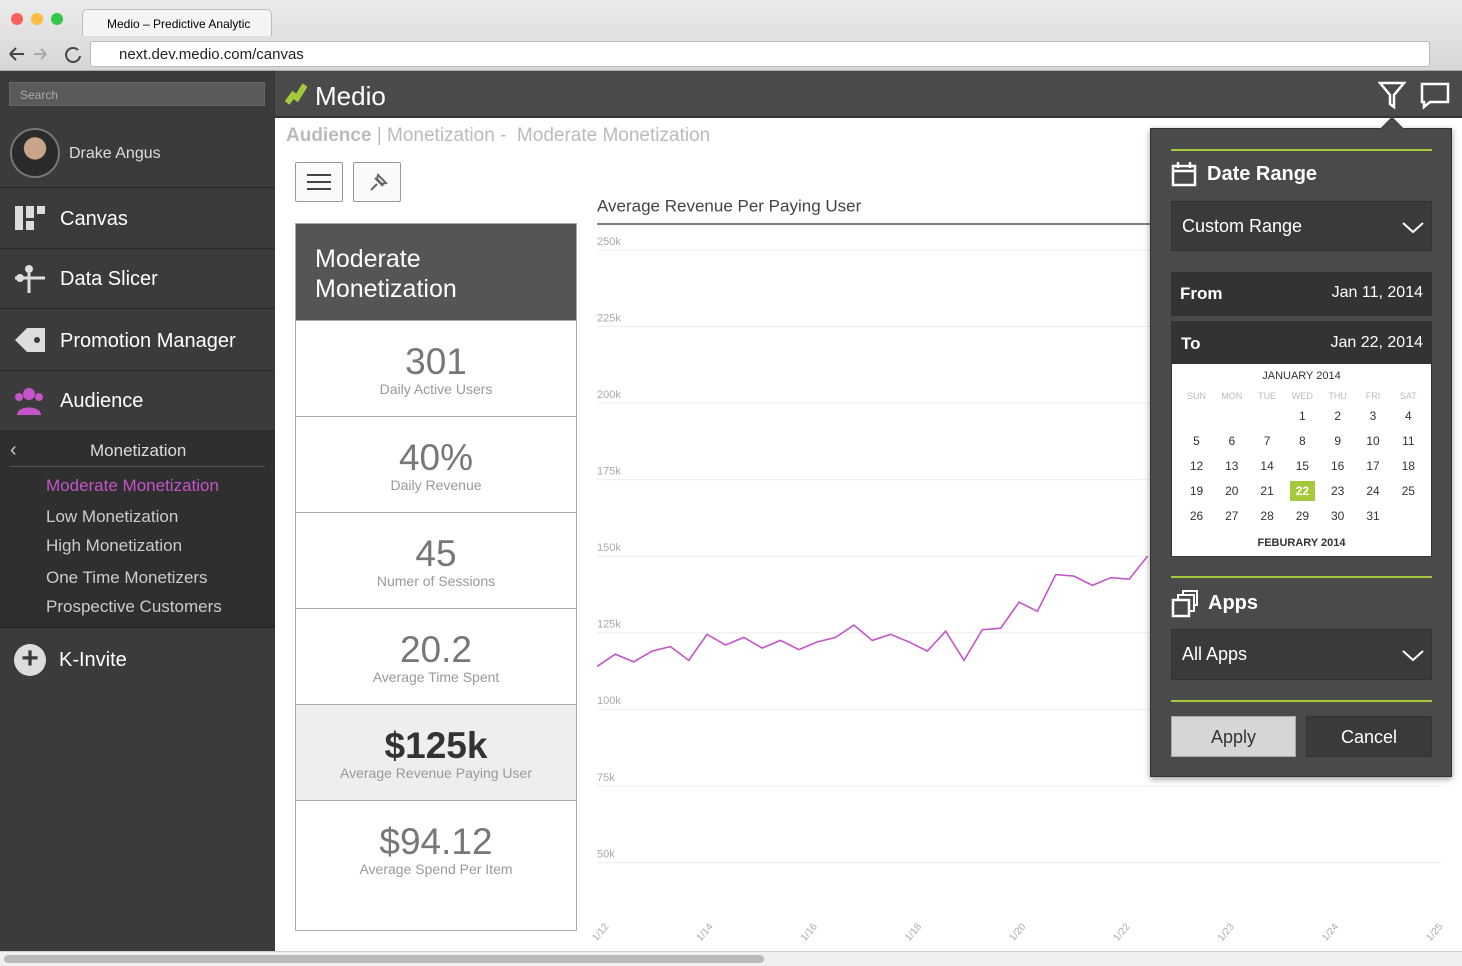 This screenshot has width=1462, height=966. Describe the element at coordinates (1338, 416) in the screenshot. I see `calendar-day: 2` at that location.